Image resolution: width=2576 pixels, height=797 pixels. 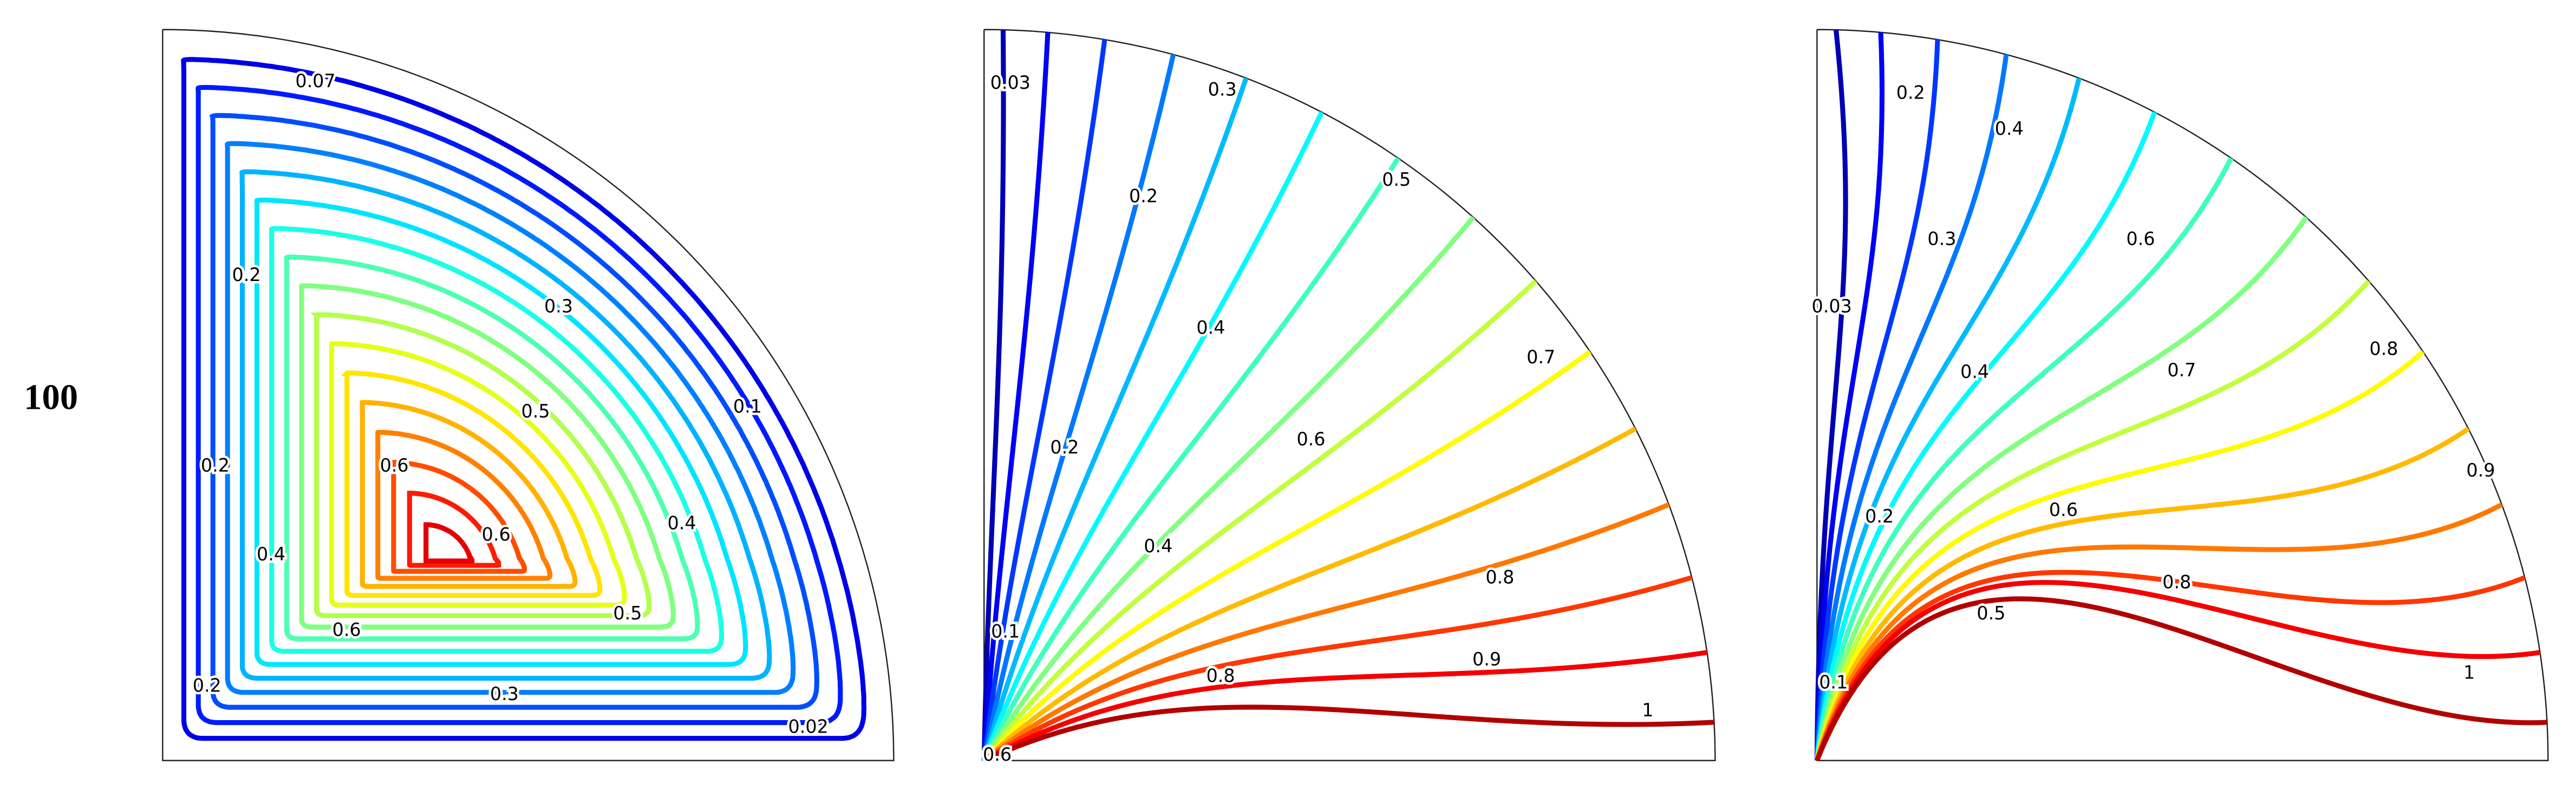 I want to click on row-label: 100, so click(x=51, y=397).